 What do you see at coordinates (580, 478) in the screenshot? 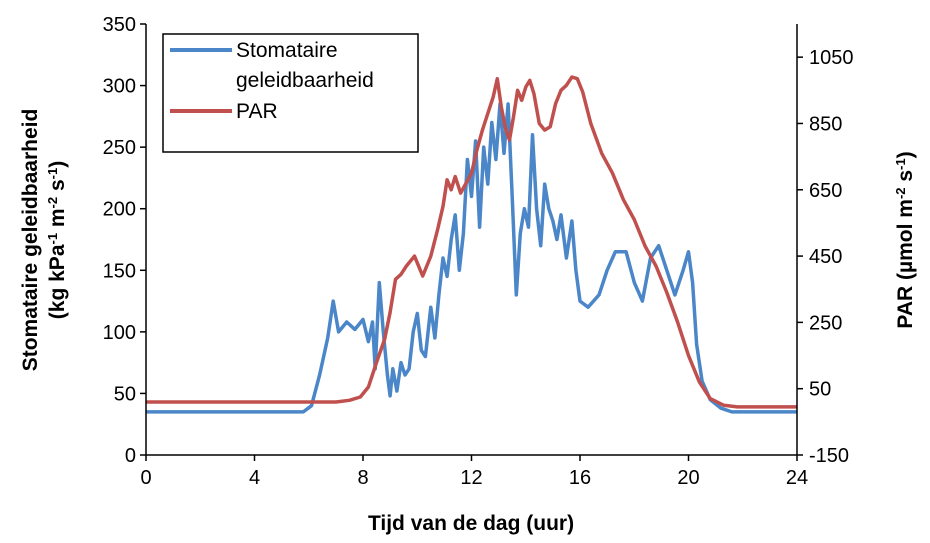
I see `x-tick-label: 16` at bounding box center [580, 478].